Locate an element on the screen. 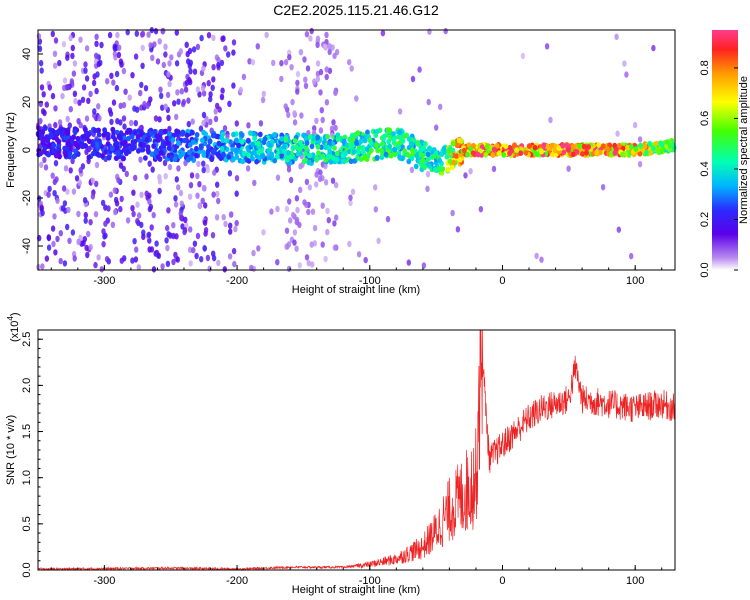  snr-y-tick-label: 2.0 is located at coordinates (27, 385).